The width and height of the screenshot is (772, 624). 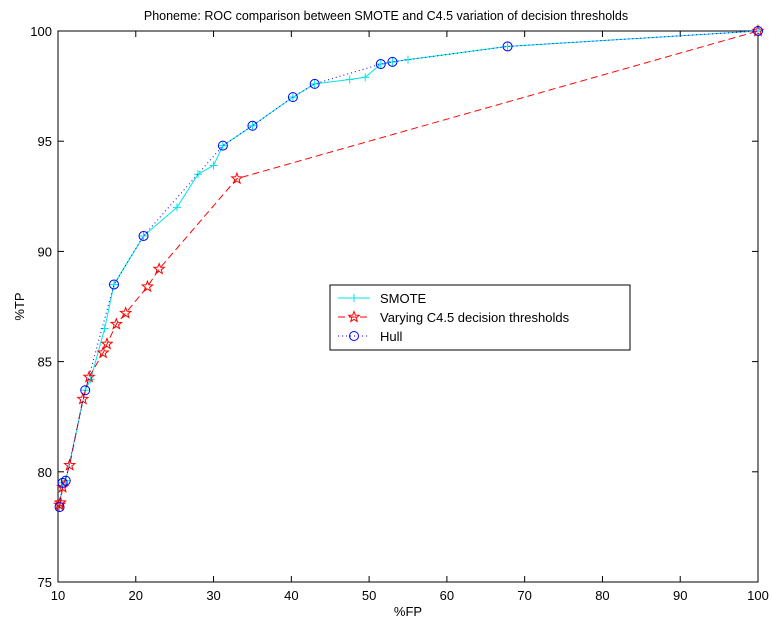 I want to click on legend-box, so click(x=480, y=317).